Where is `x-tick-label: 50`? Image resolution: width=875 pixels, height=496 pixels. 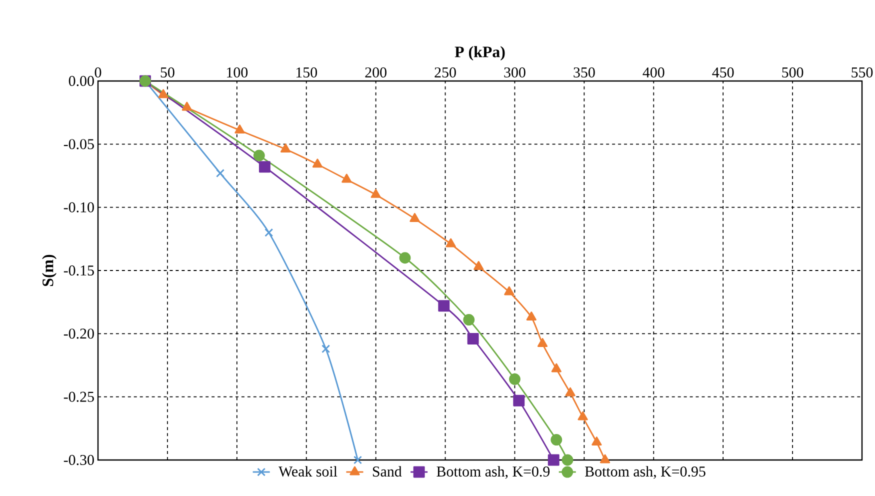
x-tick-label: 50 is located at coordinates (167, 72).